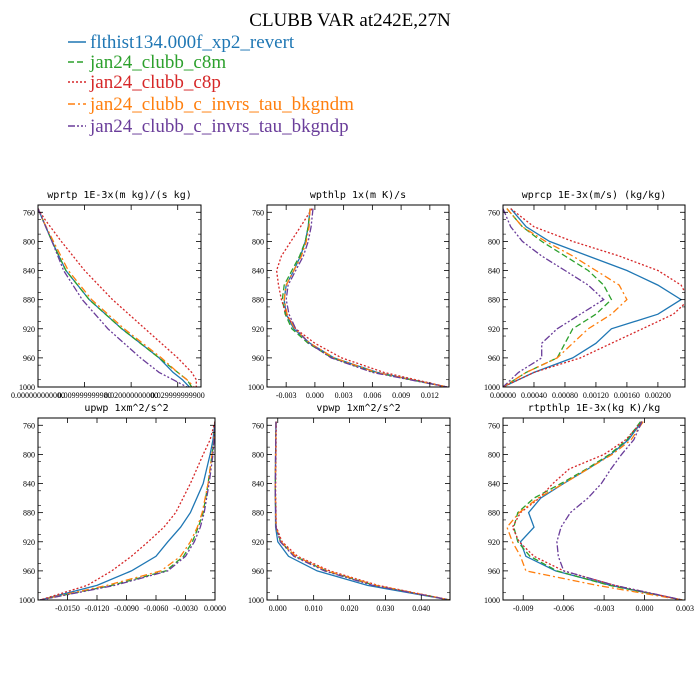  What do you see at coordinates (503, 395) in the screenshot?
I see `x-tick-label: 0.00000` at bounding box center [503, 395].